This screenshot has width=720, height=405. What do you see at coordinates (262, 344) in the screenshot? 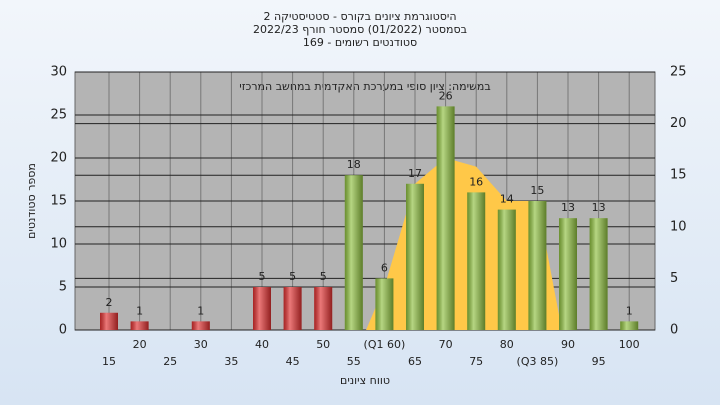
I see `x-tick-label: 40` at bounding box center [262, 344].